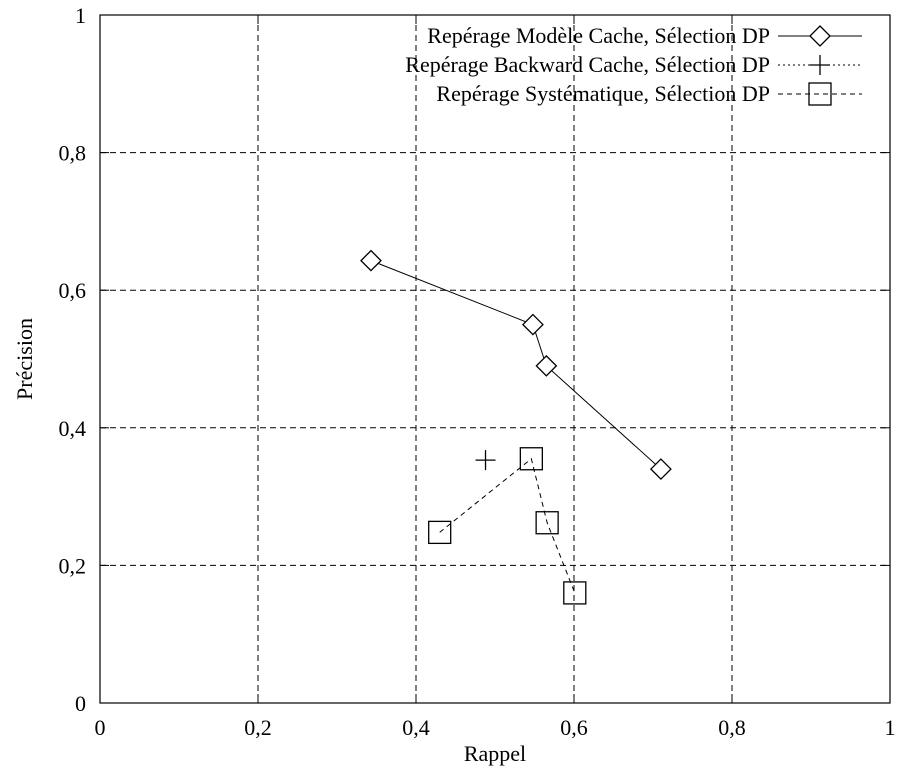 This screenshot has height=770, width=897. Describe the element at coordinates (732, 727) in the screenshot. I see `x-tick-label: 0,8` at that location.